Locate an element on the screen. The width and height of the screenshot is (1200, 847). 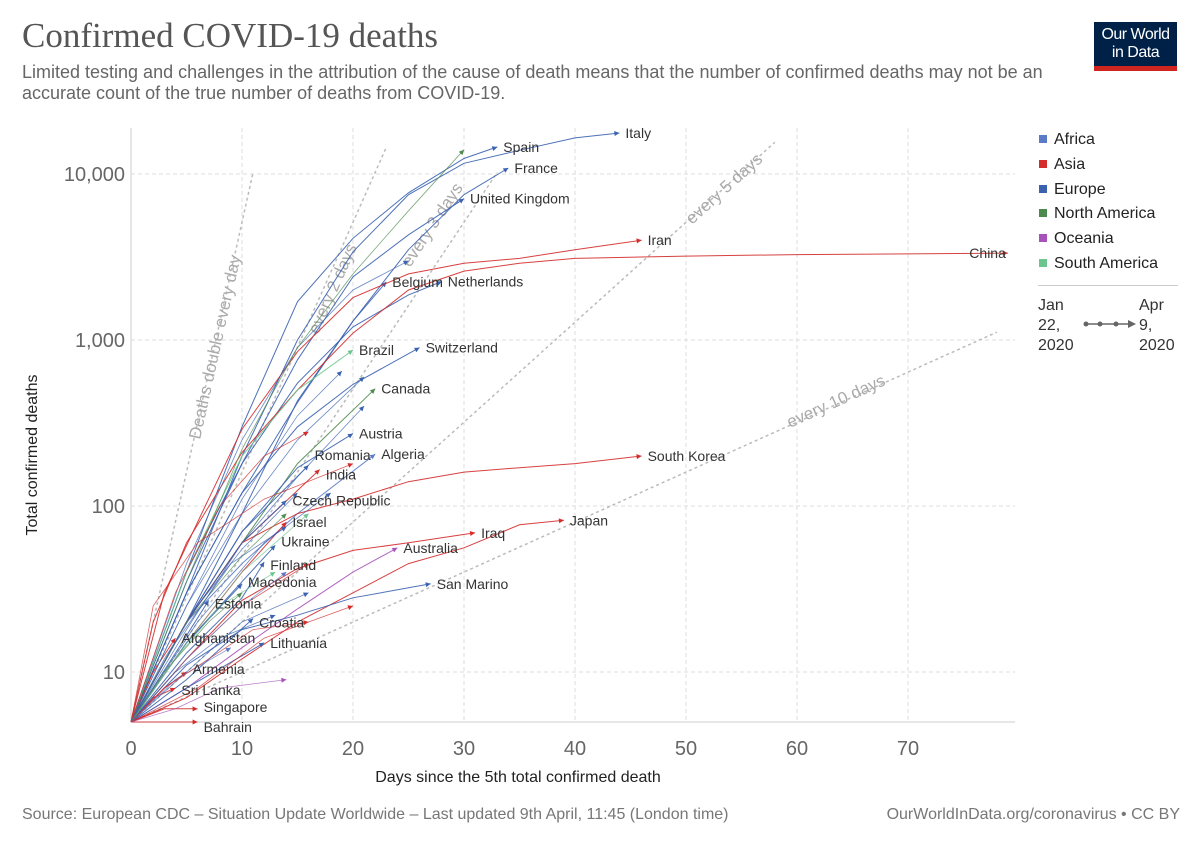
owid-logo: Our World in Data is located at coordinates (1135, 46).